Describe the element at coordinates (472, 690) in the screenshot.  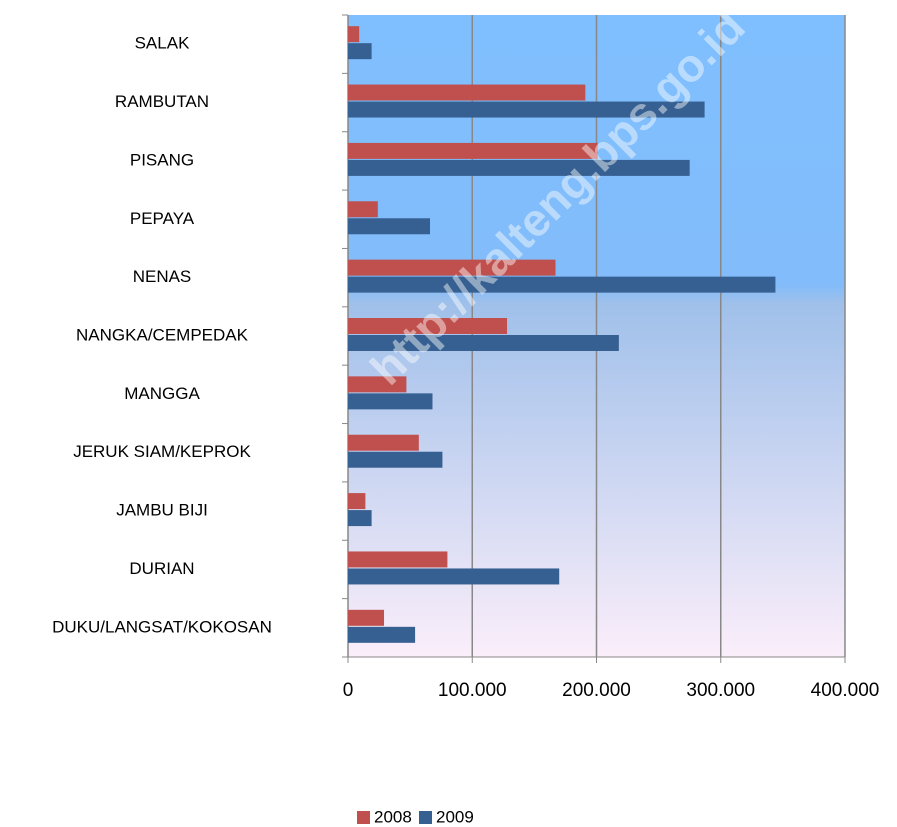
I see `x-tick-label: 100.000` at that location.